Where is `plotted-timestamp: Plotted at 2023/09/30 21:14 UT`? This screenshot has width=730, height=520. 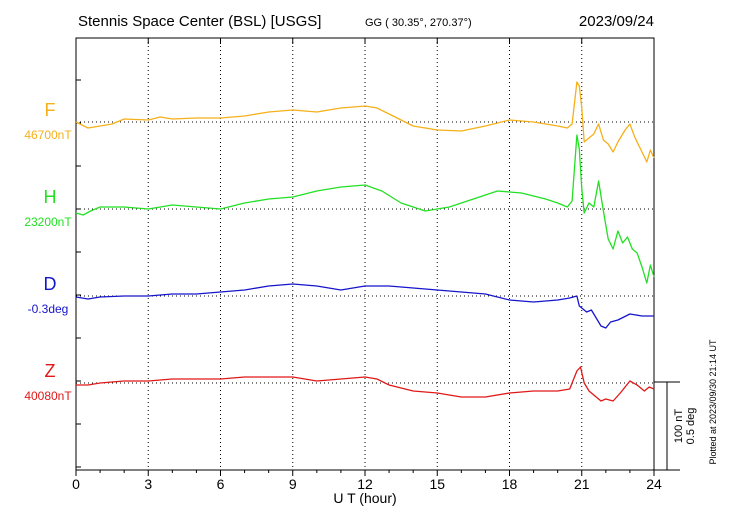 plotted-timestamp: Plotted at 2023/09/30 21:14 UT is located at coordinates (713, 402).